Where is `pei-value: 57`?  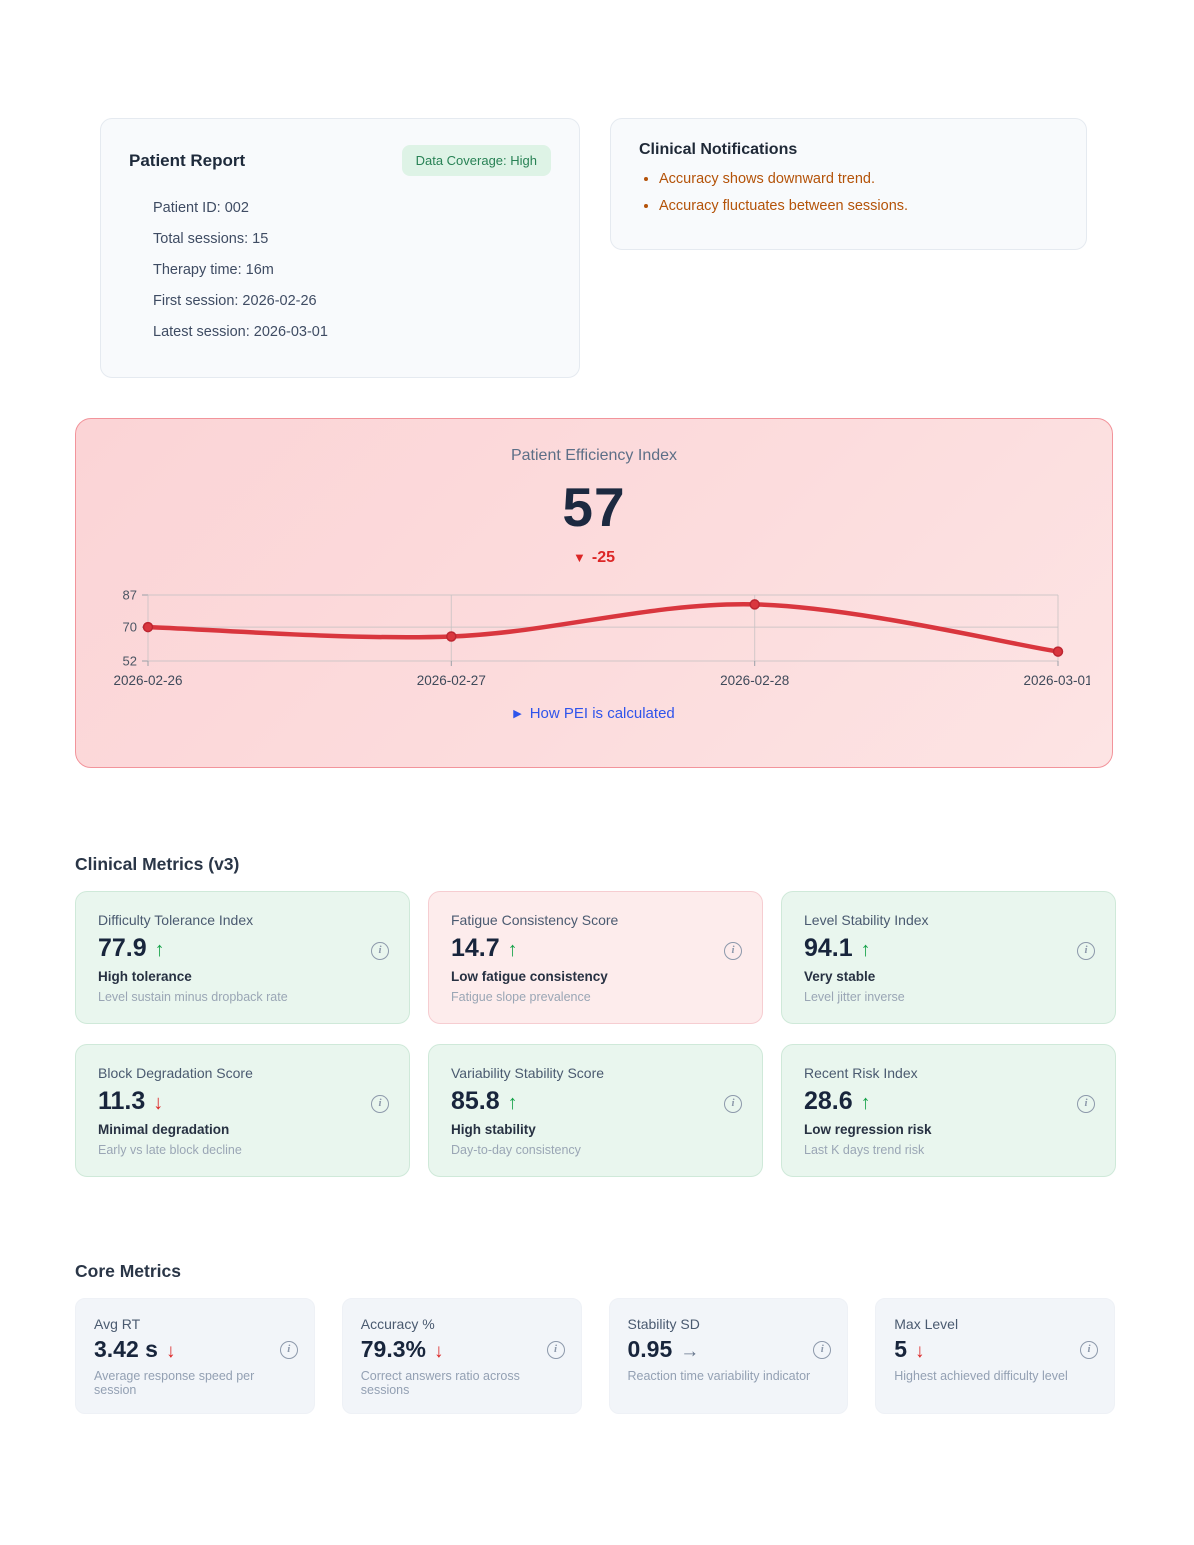 pei-value: 57 is located at coordinates (594, 507).